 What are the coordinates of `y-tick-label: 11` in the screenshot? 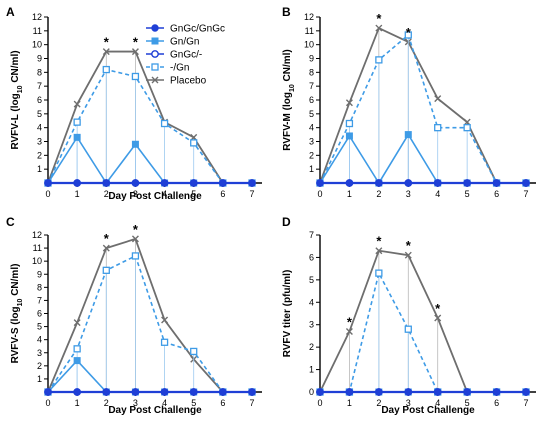 It's located at (37, 248).